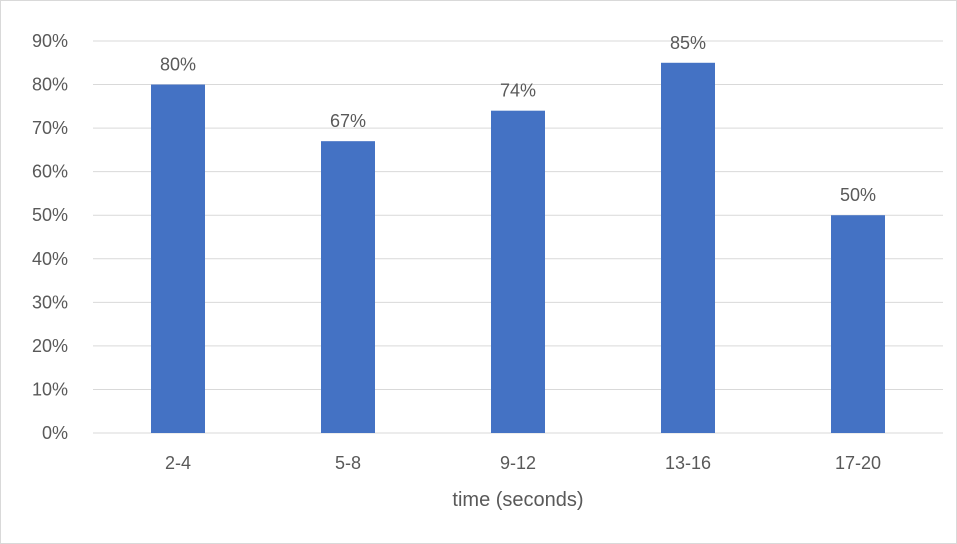 Image resolution: width=957 pixels, height=544 pixels. Describe the element at coordinates (688, 43) in the screenshot. I see `data-label: 85%` at that location.